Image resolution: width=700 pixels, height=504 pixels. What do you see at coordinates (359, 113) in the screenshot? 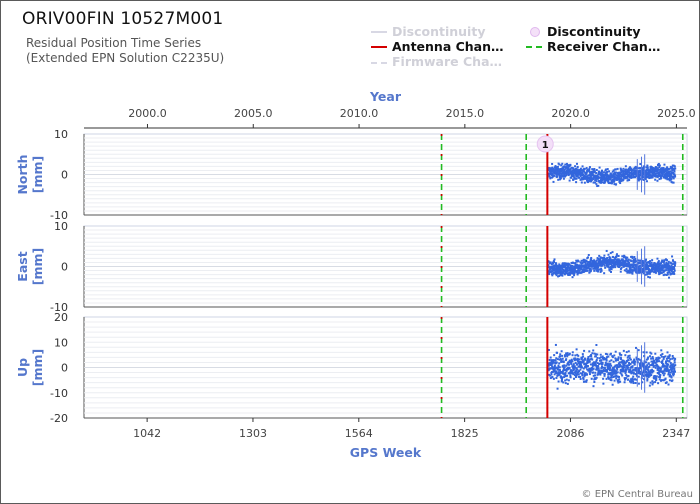
I see `year-tick-label: 2010.0` at bounding box center [359, 113].